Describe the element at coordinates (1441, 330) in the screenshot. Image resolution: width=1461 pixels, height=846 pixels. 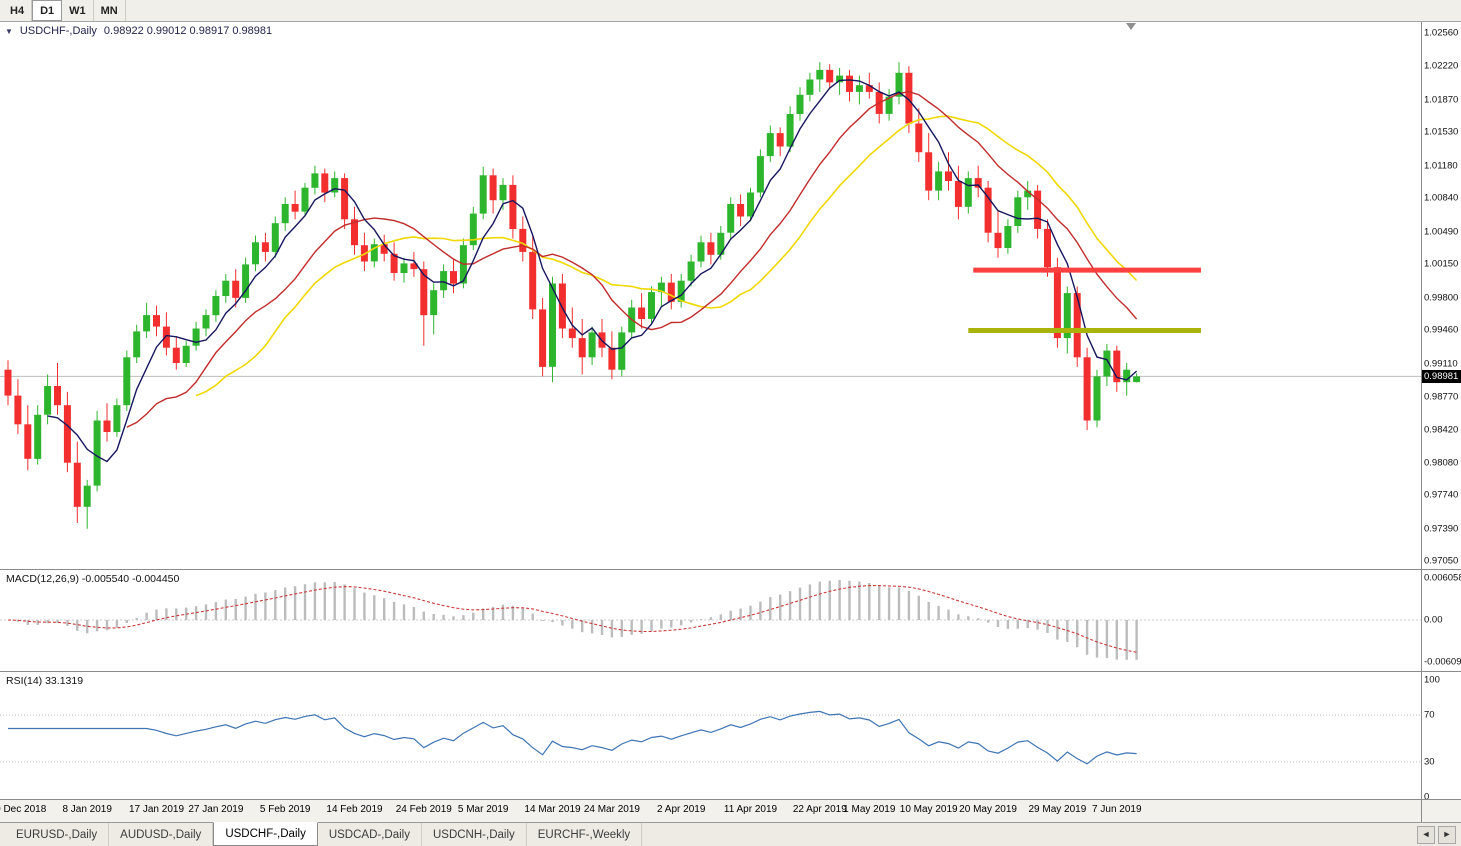
I see `price-scale-label: 0.99460` at that location.